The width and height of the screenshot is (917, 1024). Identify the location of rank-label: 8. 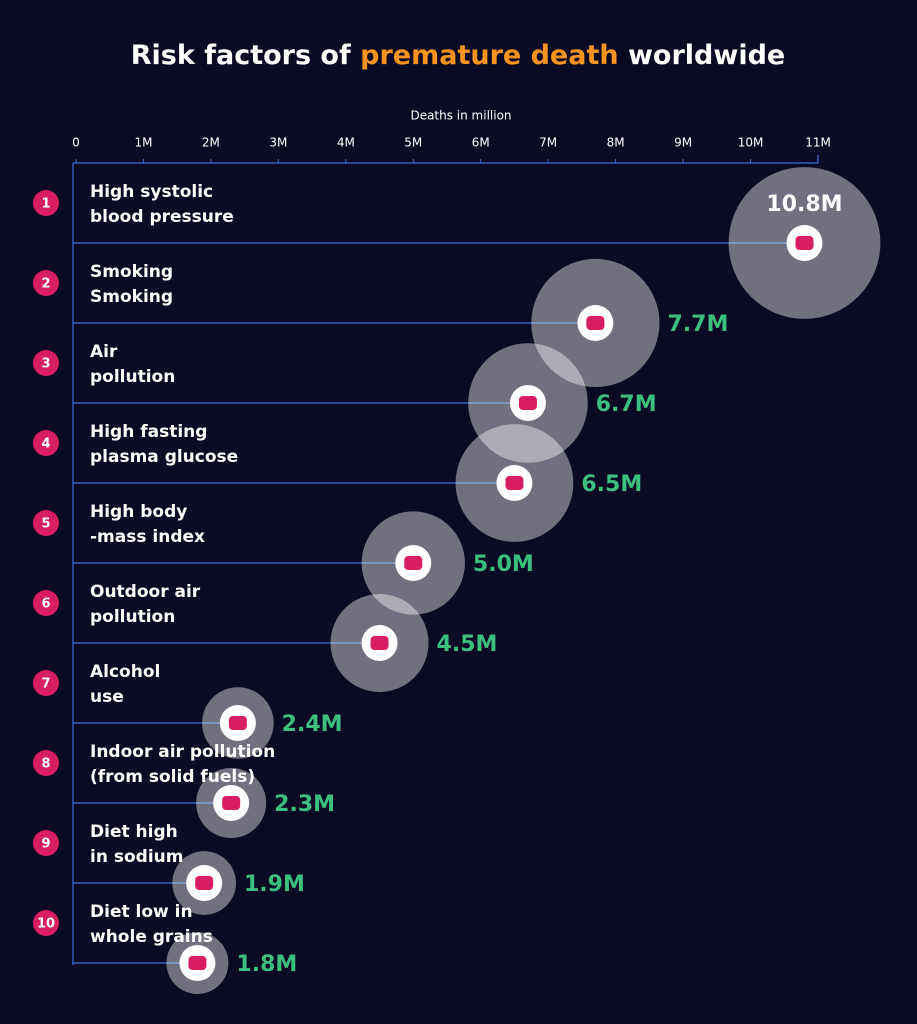
(45, 764).